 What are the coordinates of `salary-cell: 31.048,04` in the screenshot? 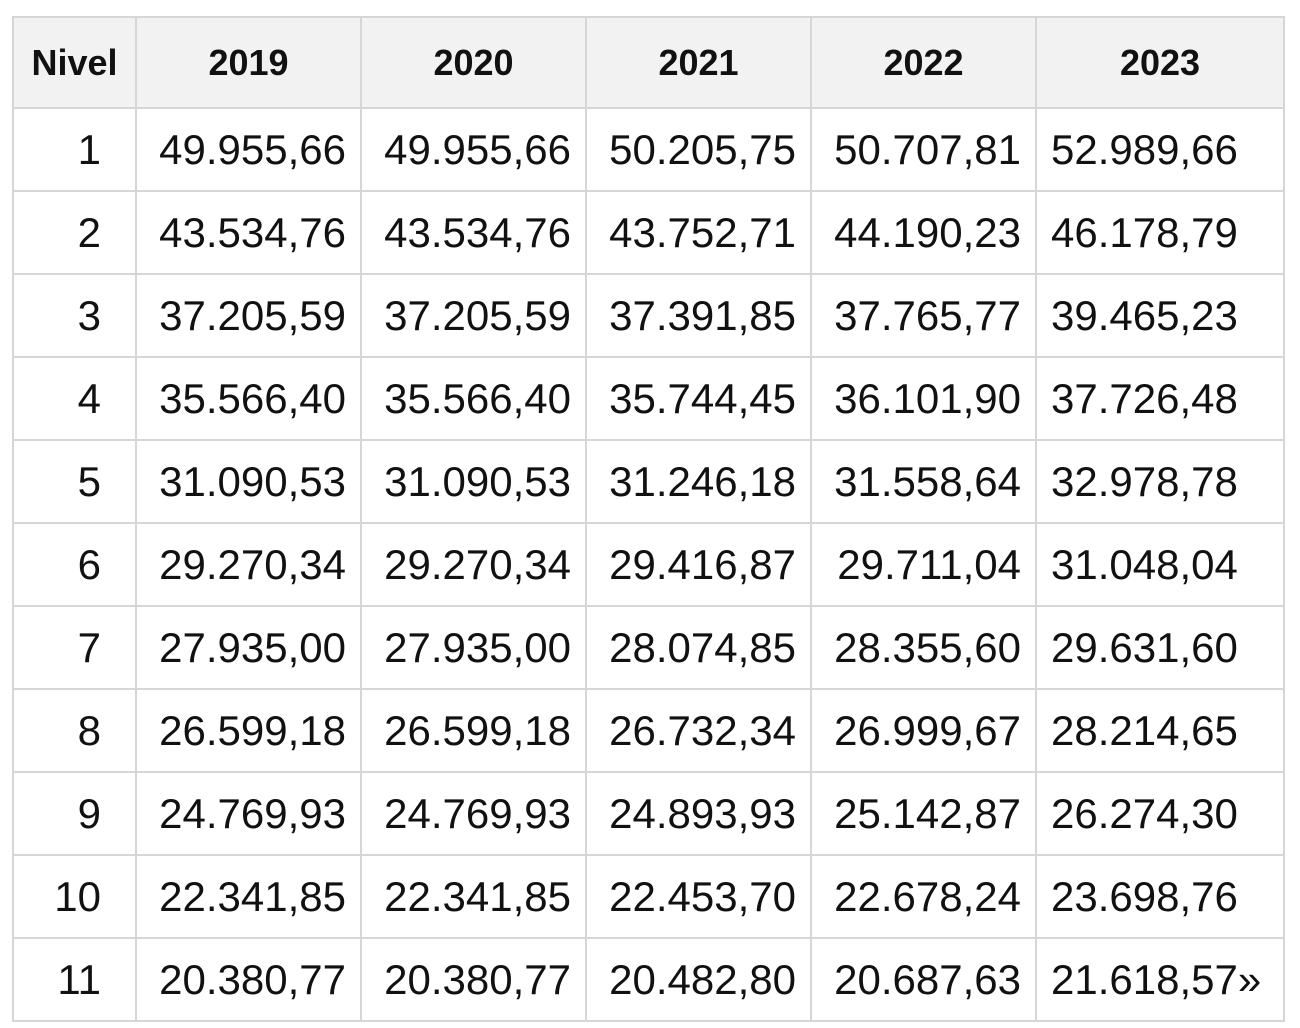 It's located at (1160, 564).